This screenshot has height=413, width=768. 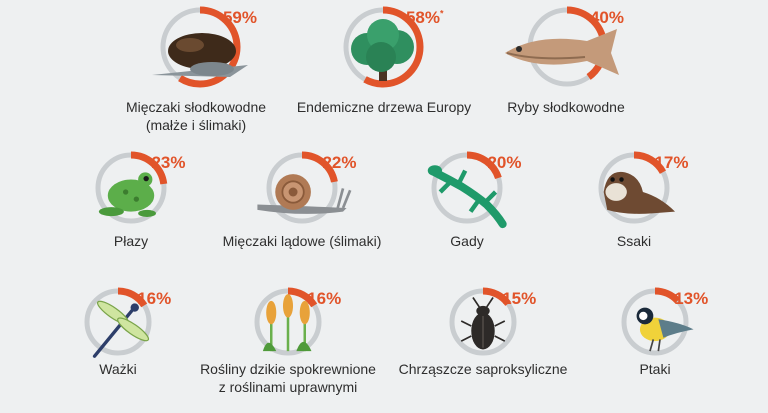 What do you see at coordinates (196, 107) in the screenshot?
I see `label-line: Mięczaki słodkowodne` at bounding box center [196, 107].